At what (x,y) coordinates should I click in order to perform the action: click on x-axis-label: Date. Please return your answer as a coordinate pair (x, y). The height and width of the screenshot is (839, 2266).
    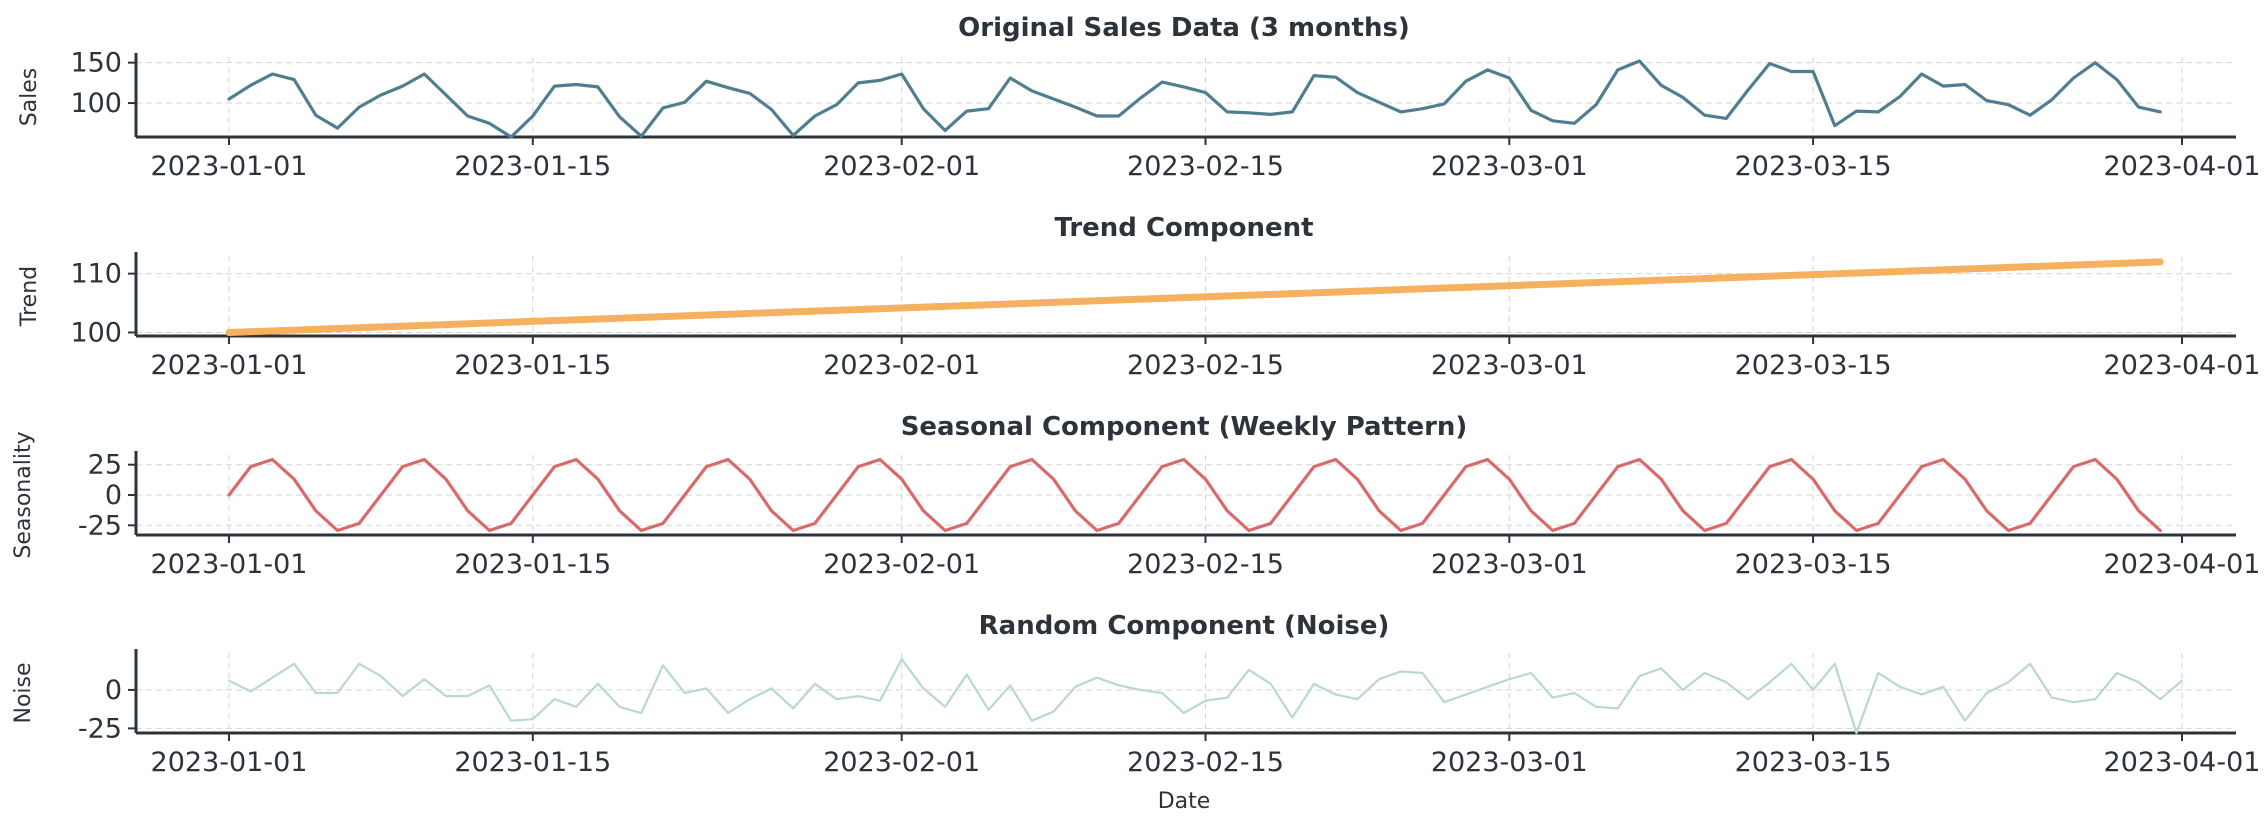
    Looking at the image, I should click on (1184, 801).